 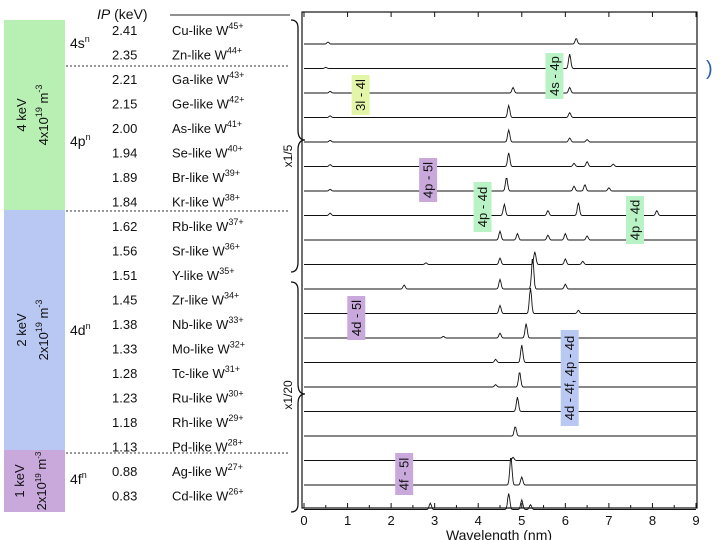 What do you see at coordinates (208, 78) in the screenshot?
I see `ion-label: Ga-like W43+` at bounding box center [208, 78].